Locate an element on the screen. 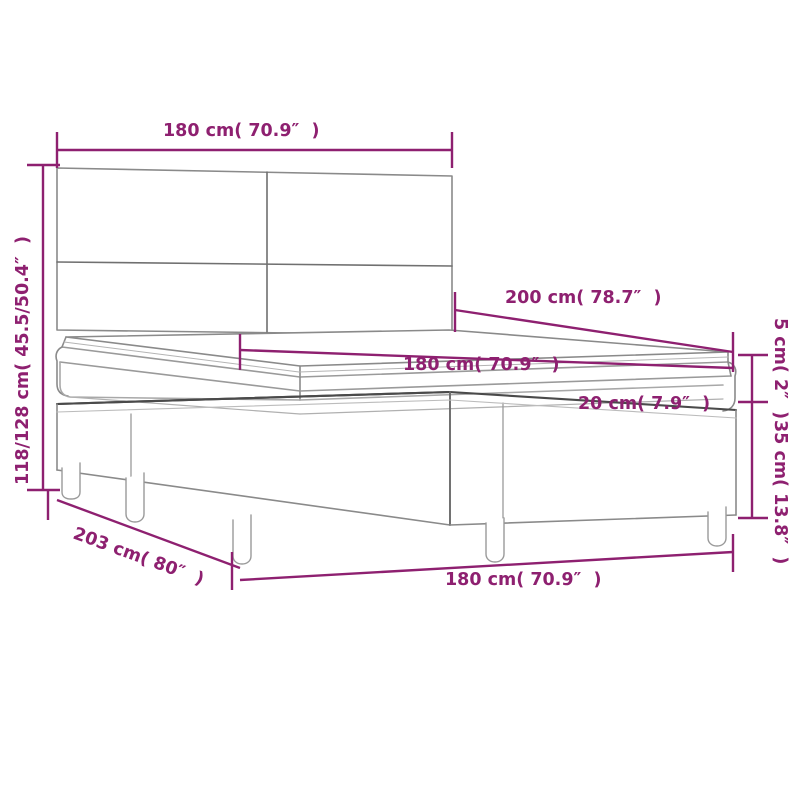 The width and height of the screenshot is (800, 800). bed-base is located at coordinates (396, 458).